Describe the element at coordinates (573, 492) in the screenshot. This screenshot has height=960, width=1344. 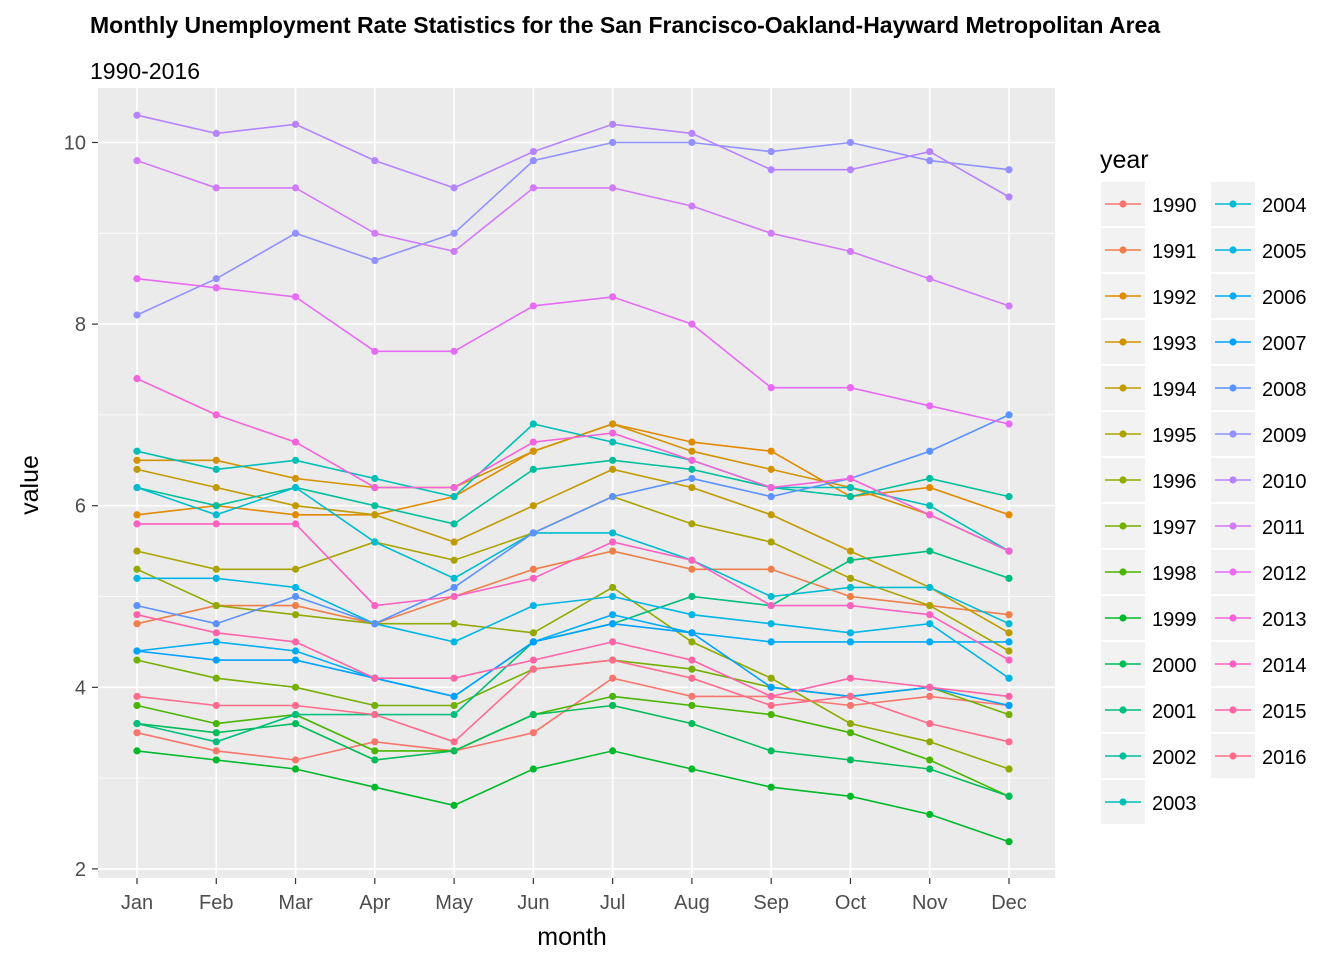
I see `series-line-2002` at that location.